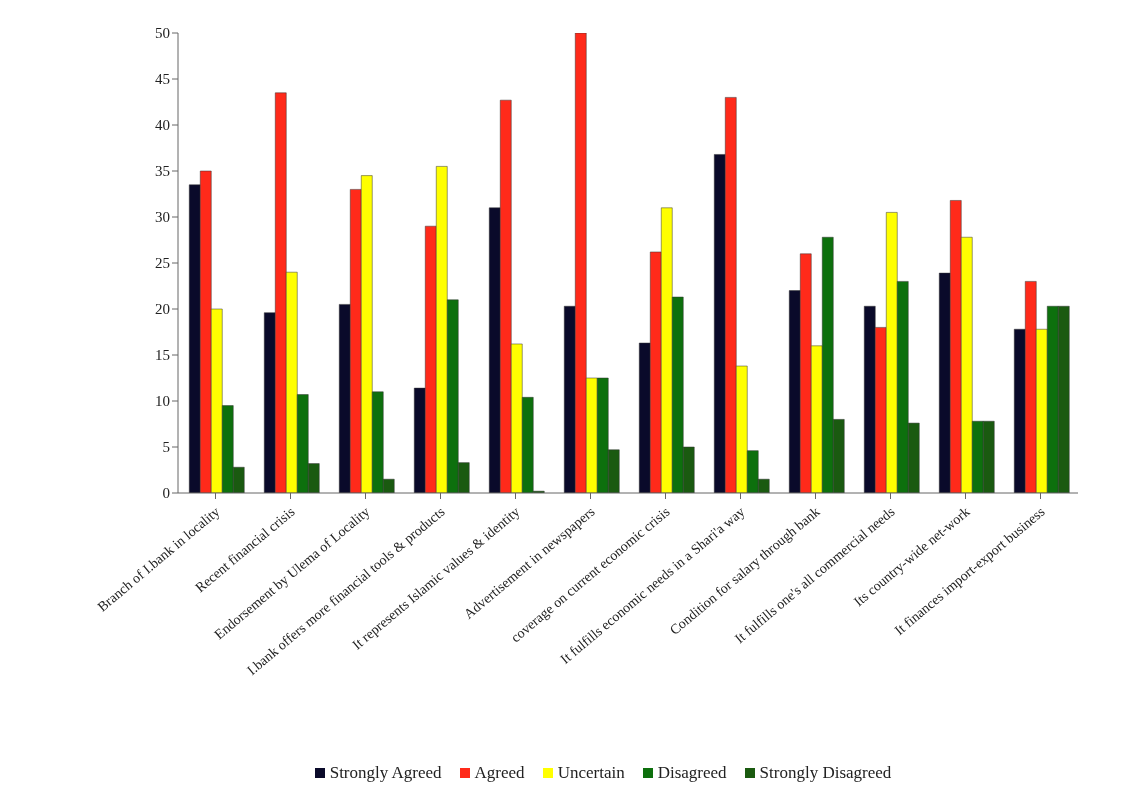  I want to click on y-tick-label: 35, so click(162, 171).